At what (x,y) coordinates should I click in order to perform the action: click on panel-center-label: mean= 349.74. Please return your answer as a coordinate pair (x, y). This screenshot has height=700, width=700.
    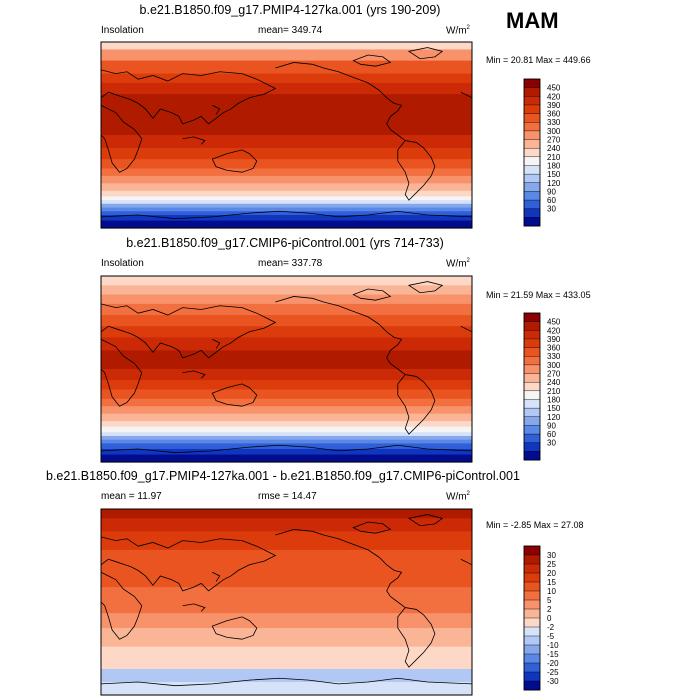
    Looking at the image, I should click on (290, 30).